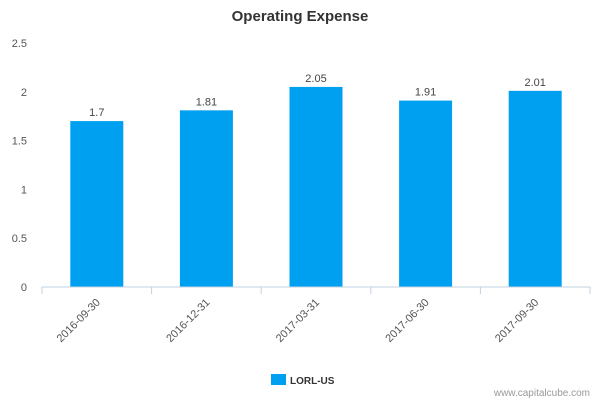 The width and height of the screenshot is (600, 400). Describe the element at coordinates (206, 102) in the screenshot. I see `data-label: 1.81` at that location.